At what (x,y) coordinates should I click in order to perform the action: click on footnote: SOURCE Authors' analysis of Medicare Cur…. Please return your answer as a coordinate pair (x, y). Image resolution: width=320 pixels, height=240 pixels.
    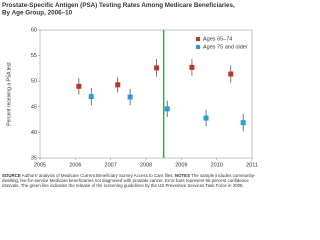
    Looking at the image, I should click on (129, 181).